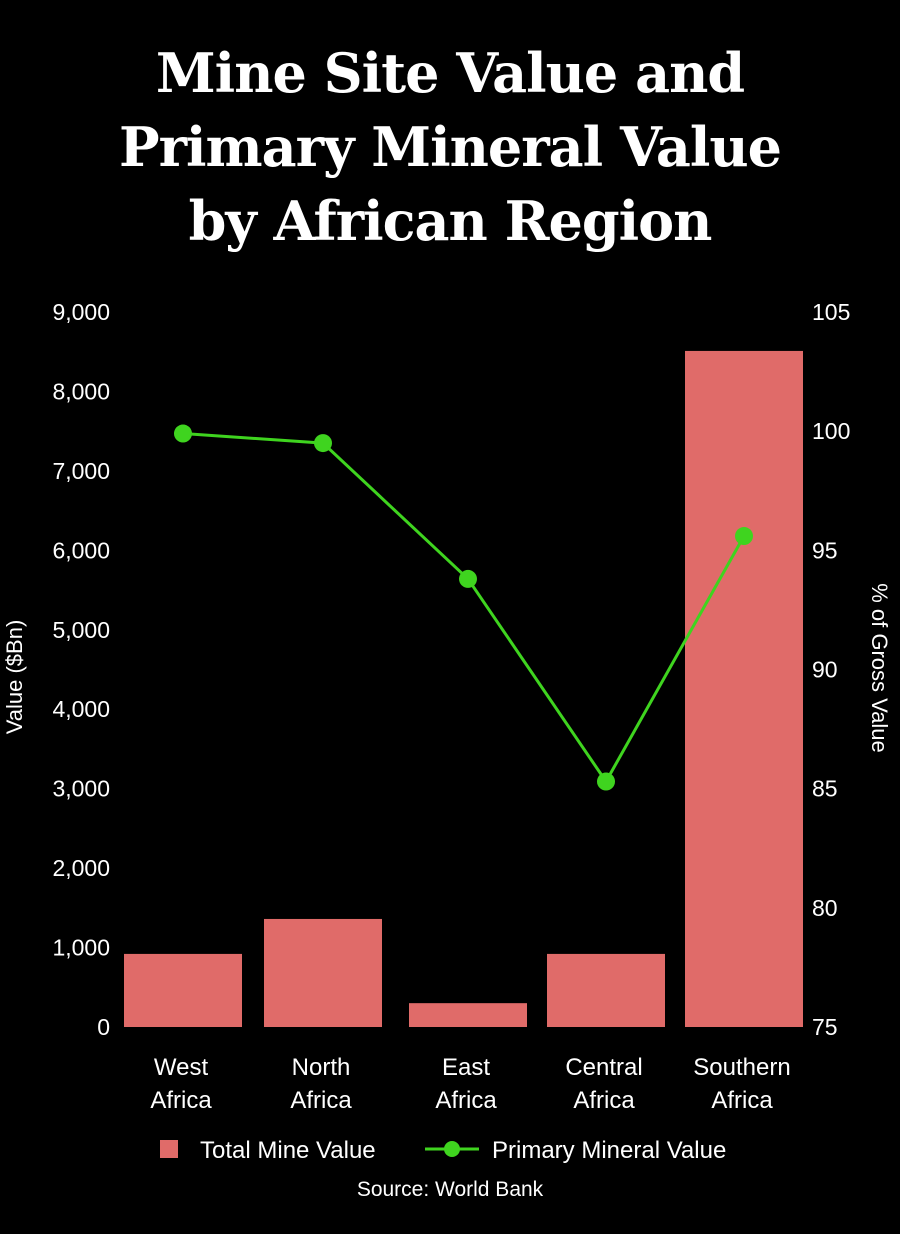 The width and height of the screenshot is (900, 1234). I want to click on y-tick-label: 7,000, so click(81, 471).